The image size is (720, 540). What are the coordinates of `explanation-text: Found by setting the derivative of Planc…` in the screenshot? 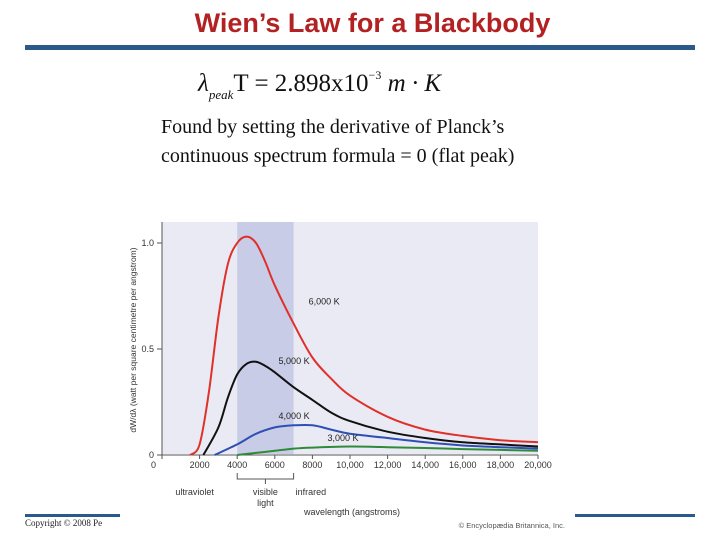 It's located at (338, 141).